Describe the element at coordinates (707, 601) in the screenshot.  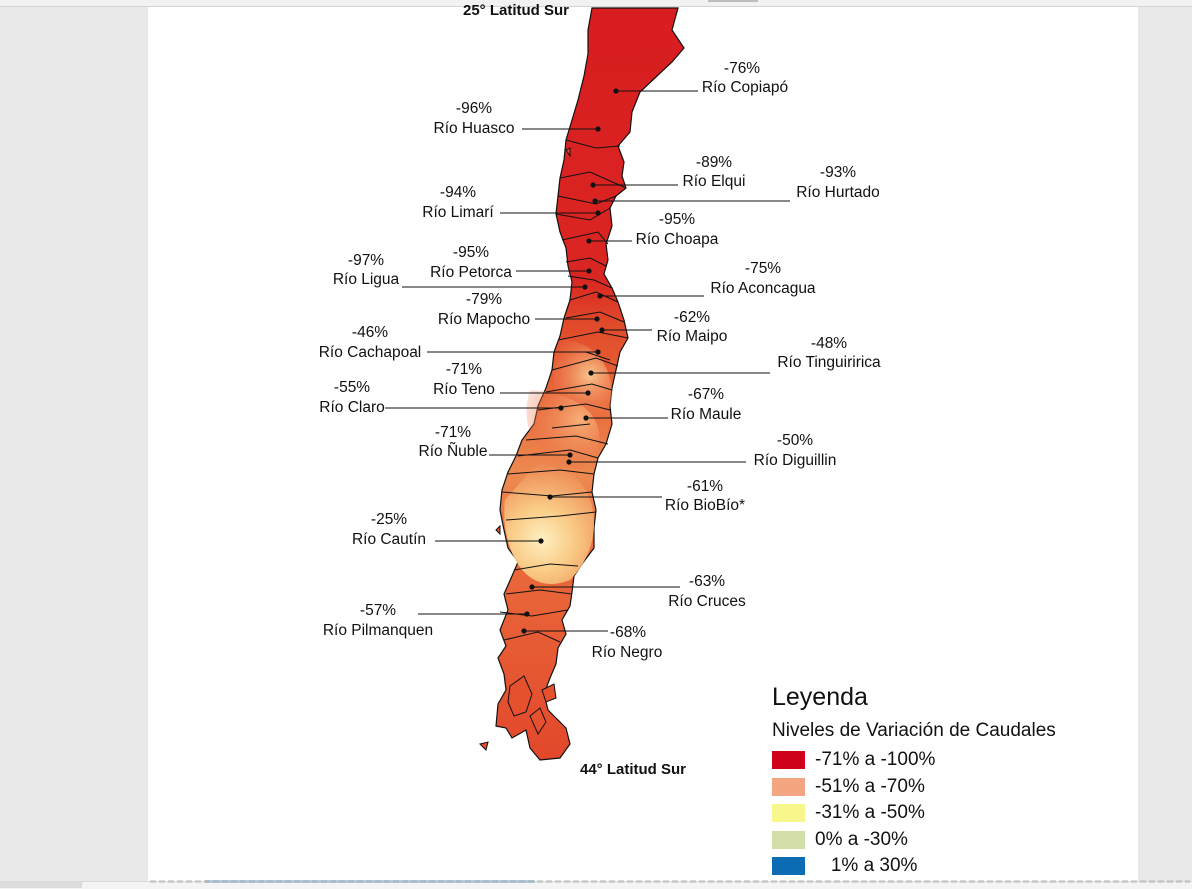
I see `river-name: Río Cruces` at that location.